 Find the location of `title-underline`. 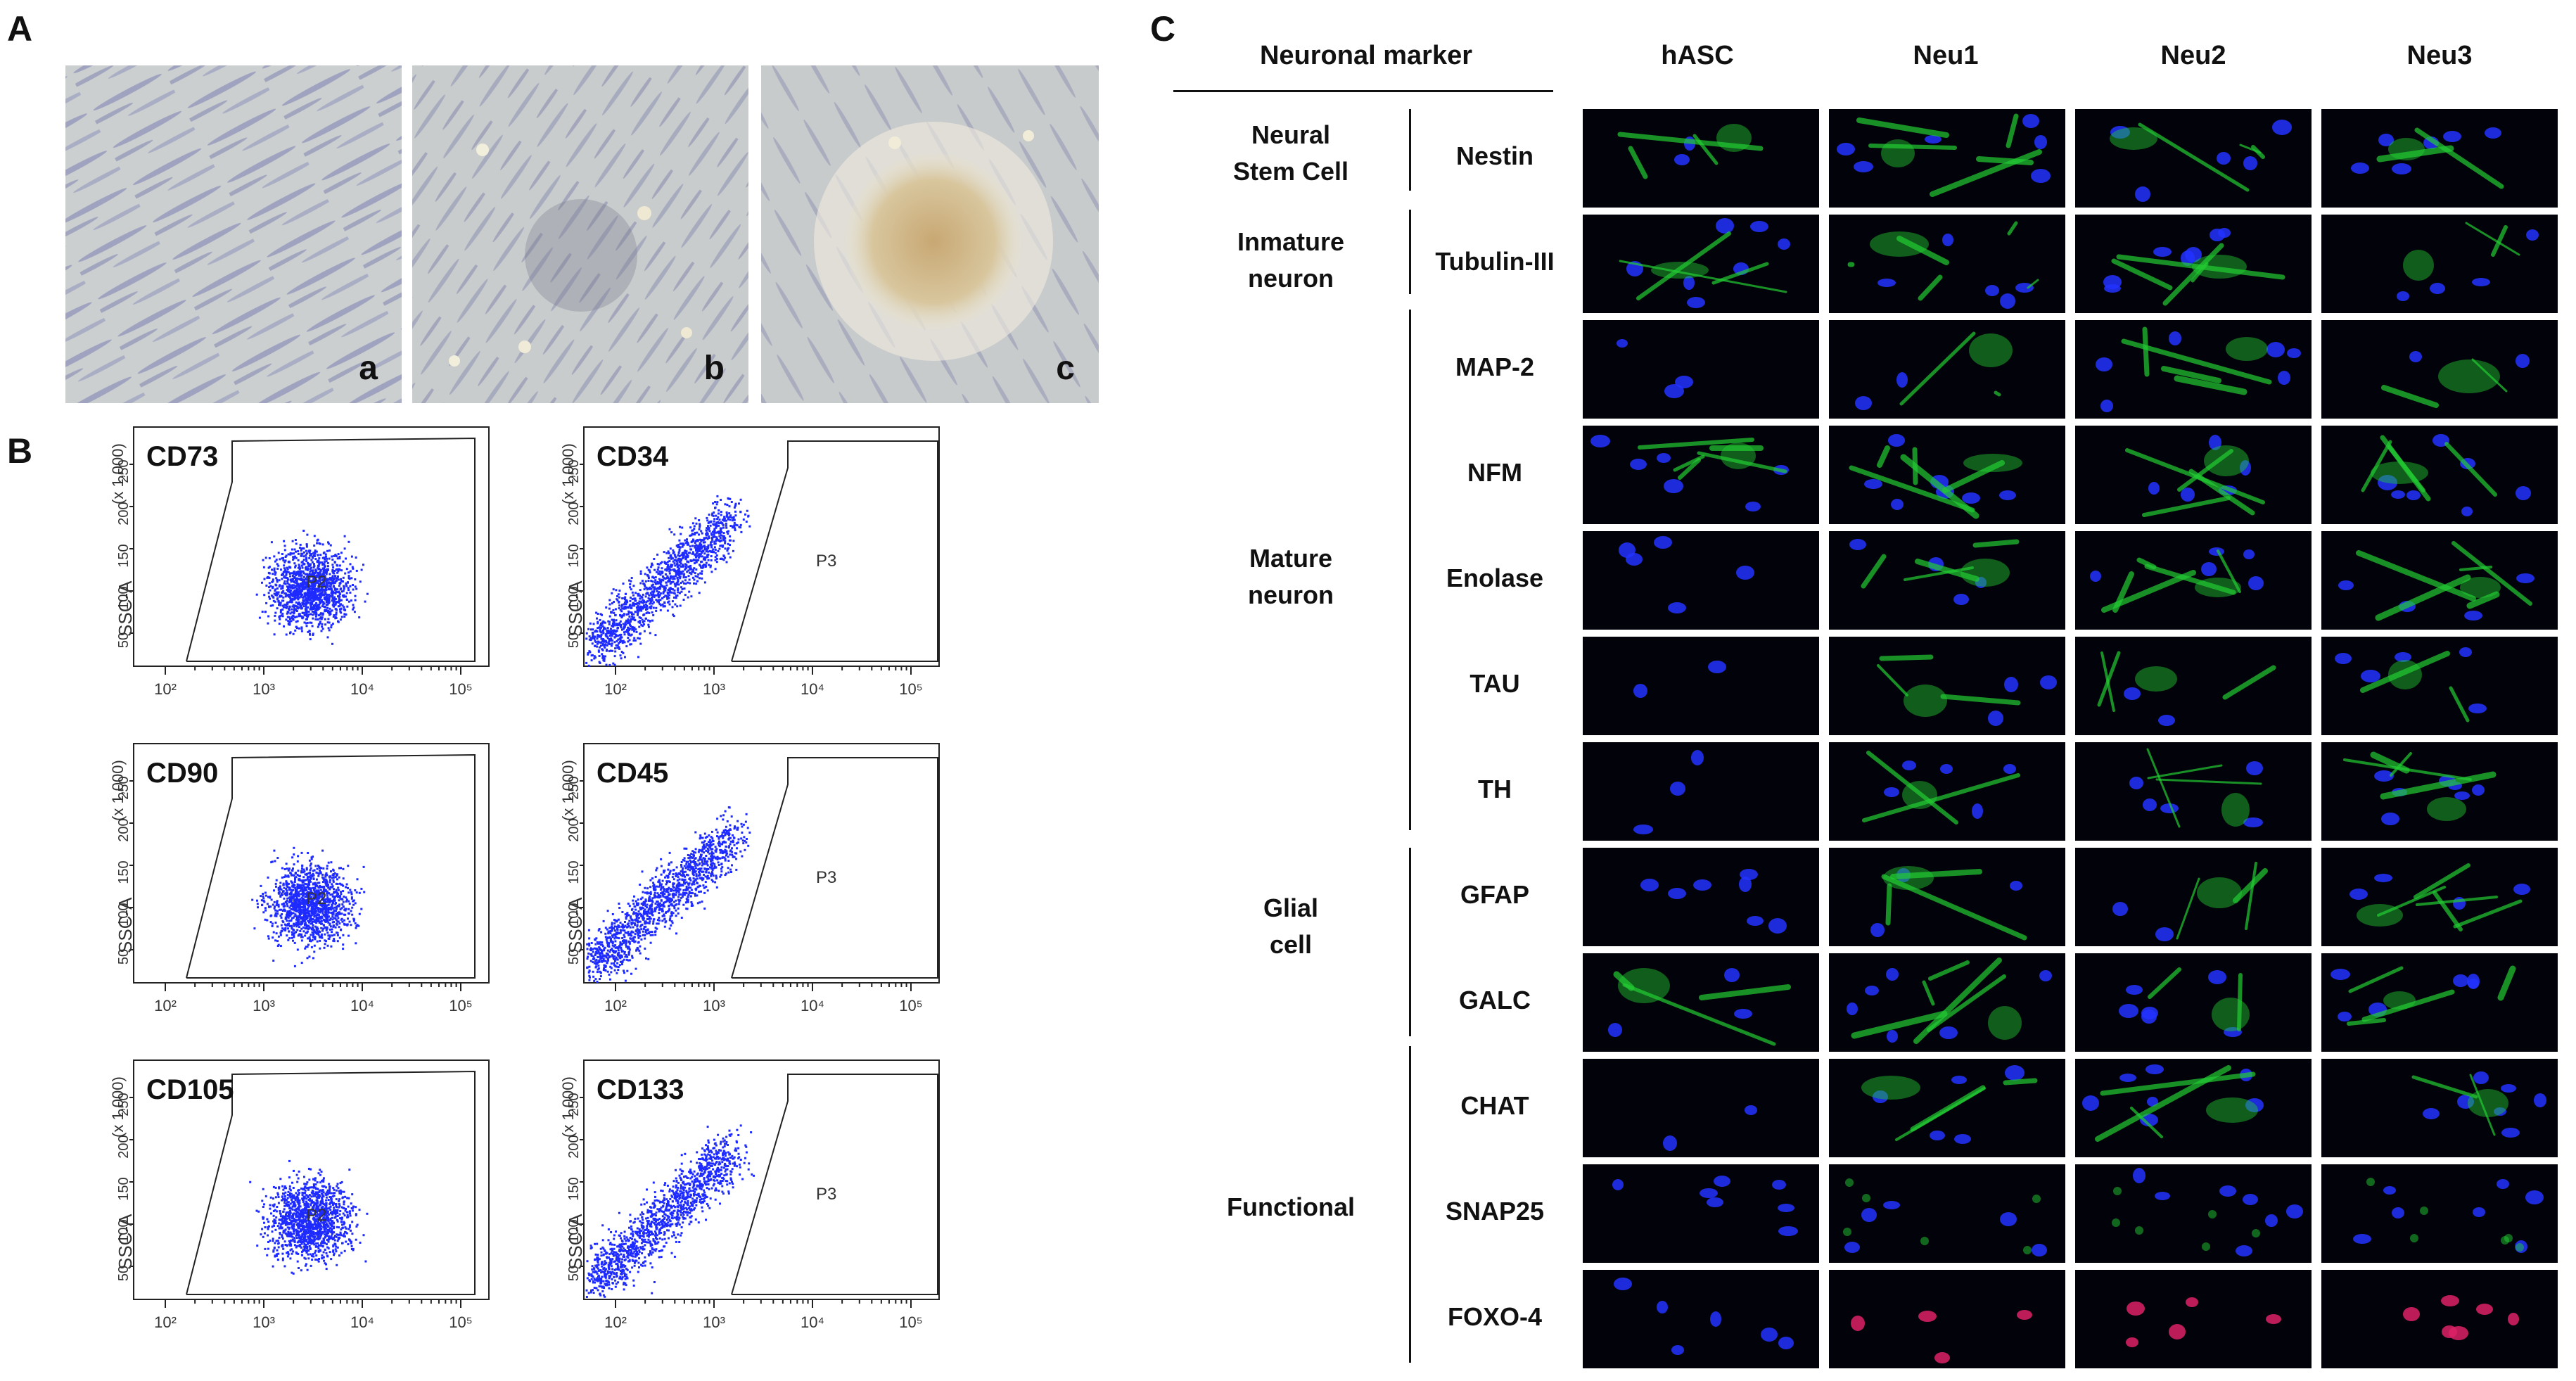

title-underline is located at coordinates (1363, 91).